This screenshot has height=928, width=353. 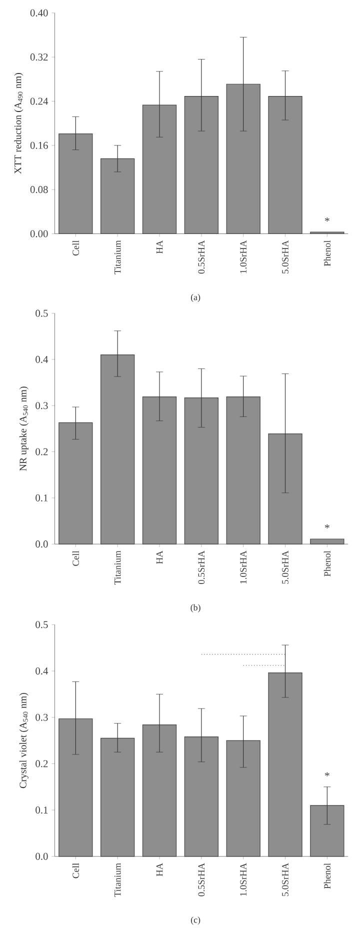 What do you see at coordinates (23, 740) in the screenshot?
I see `y-axis-title: Crystal violet (A$_{540}$ nm)` at bounding box center [23, 740].